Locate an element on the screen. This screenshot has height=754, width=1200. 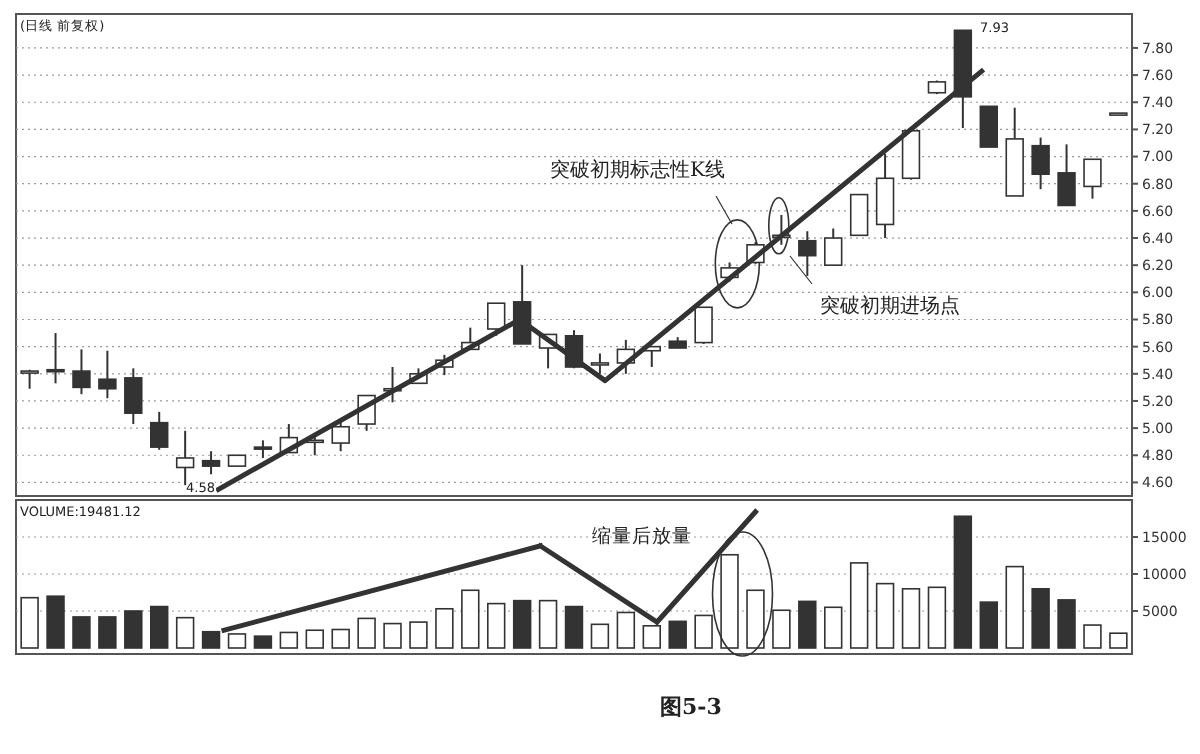
annotation: 突破初期进场点 is located at coordinates (890, 306).